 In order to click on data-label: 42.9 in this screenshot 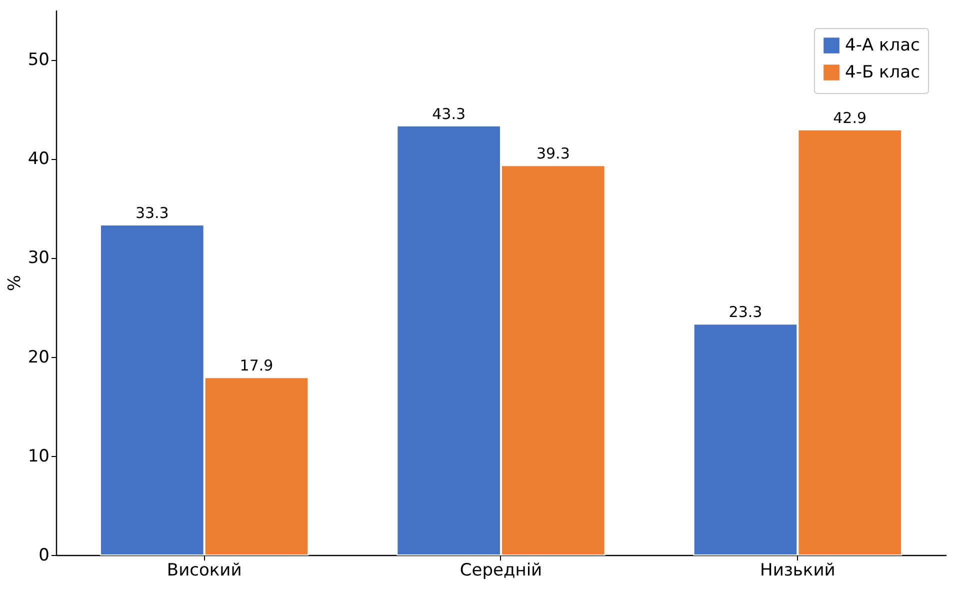, I will do `click(850, 117)`.